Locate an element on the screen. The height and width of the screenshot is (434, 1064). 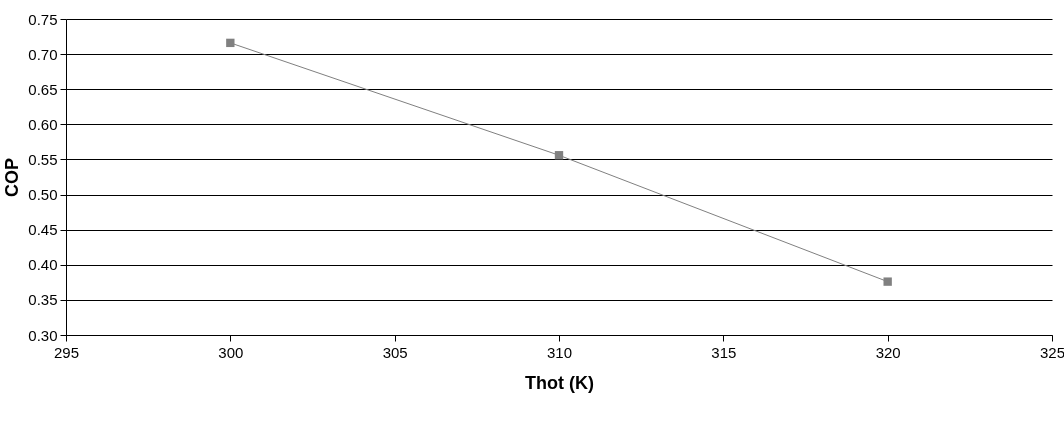
x-tick-label: 320 is located at coordinates (888, 352).